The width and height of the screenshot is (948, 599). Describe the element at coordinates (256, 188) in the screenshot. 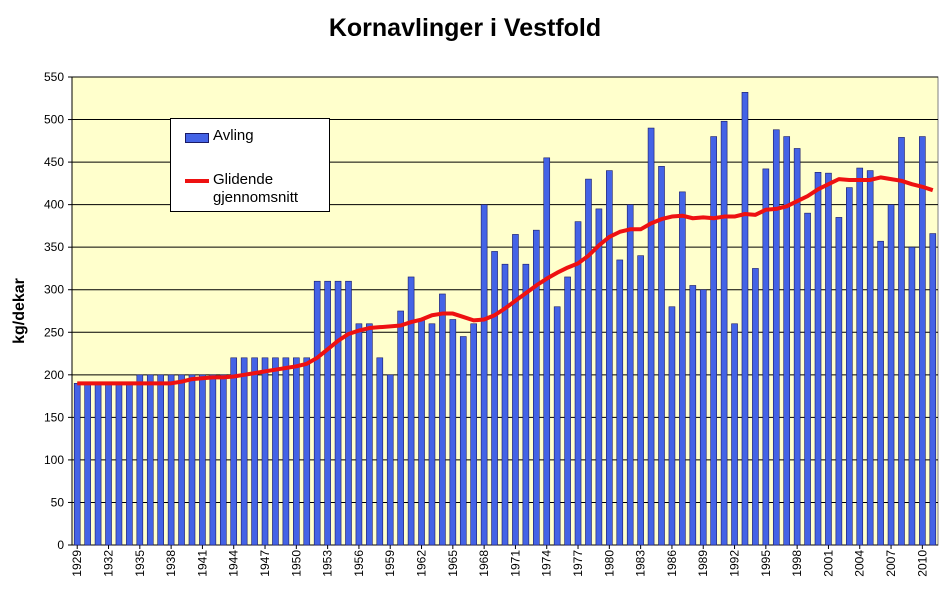

I see `legend-label: Glidende gjennomsnitt` at that location.